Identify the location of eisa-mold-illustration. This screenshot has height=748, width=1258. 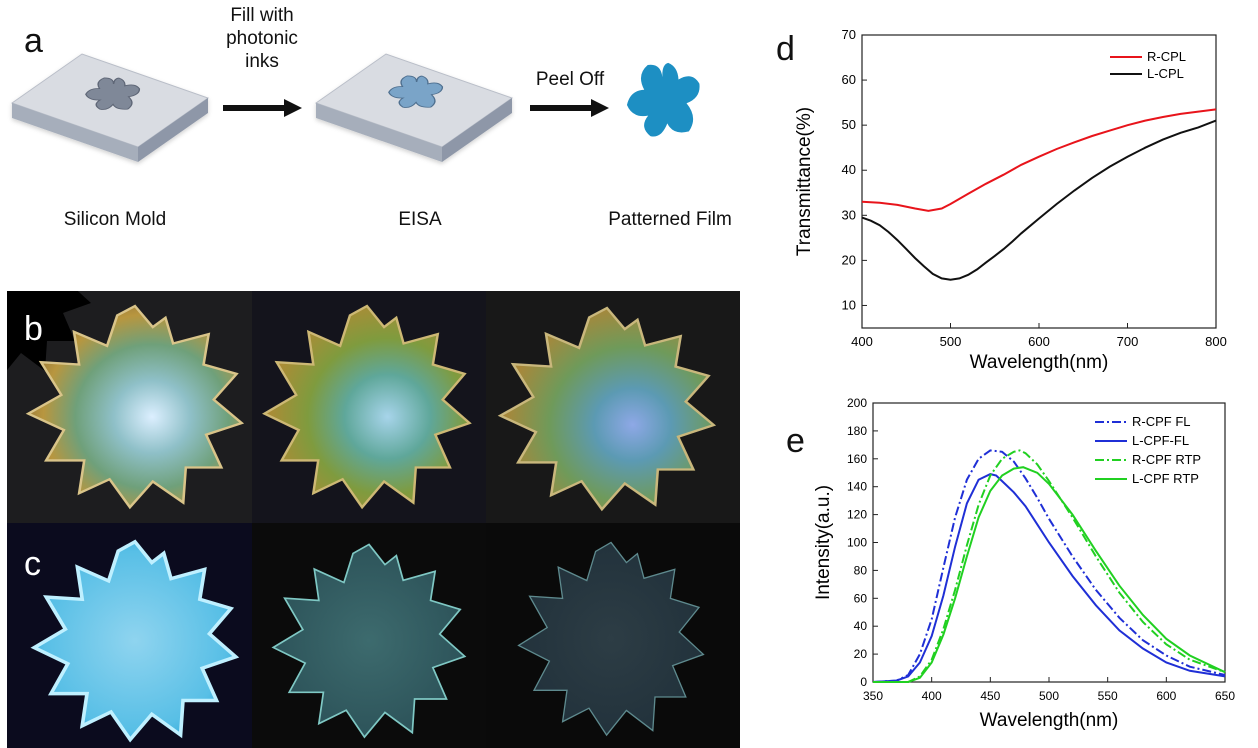
(414, 107).